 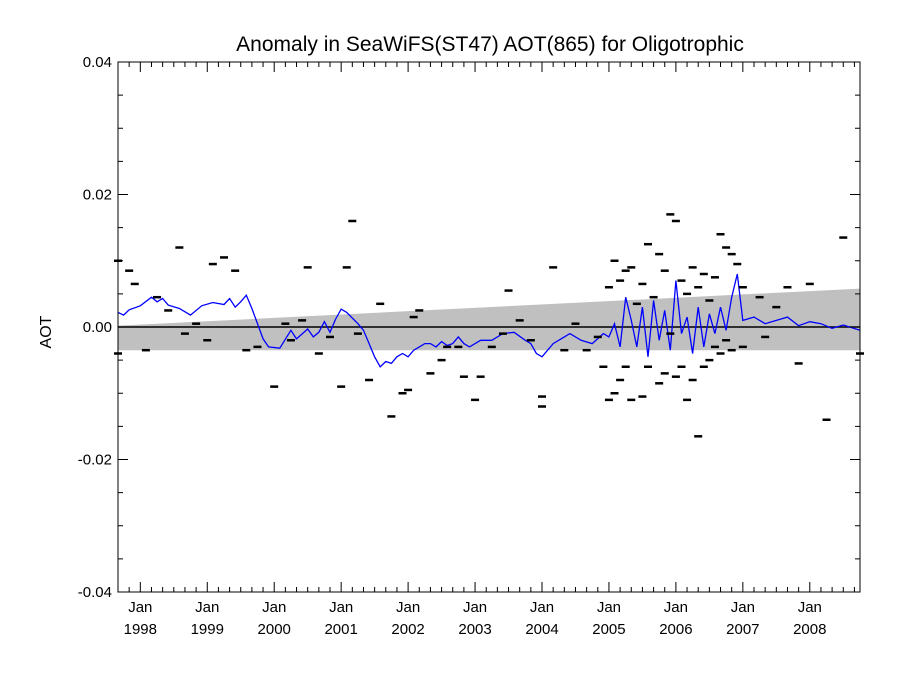 I want to click on y-tick-label: 0.02, so click(x=97, y=195).